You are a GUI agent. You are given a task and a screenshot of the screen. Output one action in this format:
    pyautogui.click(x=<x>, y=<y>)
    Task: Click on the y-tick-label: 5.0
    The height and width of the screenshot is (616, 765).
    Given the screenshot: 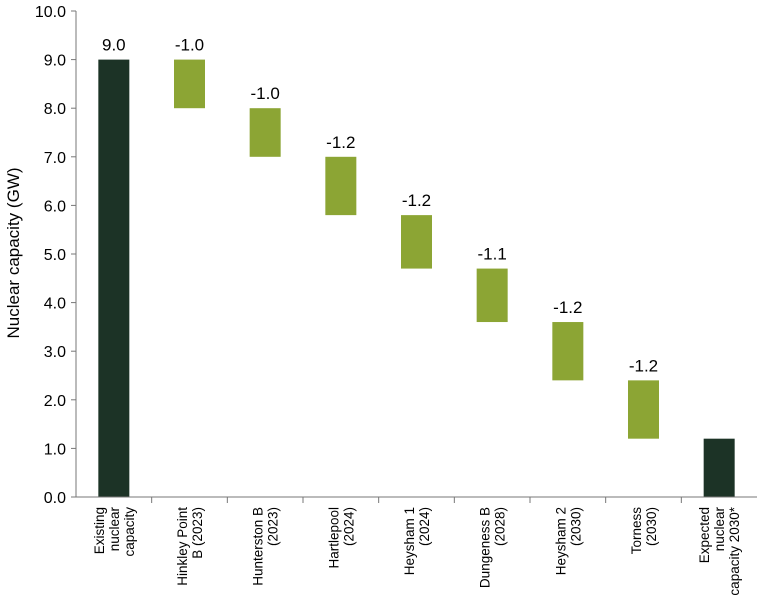 What is the action you would take?
    pyautogui.click(x=55, y=255)
    